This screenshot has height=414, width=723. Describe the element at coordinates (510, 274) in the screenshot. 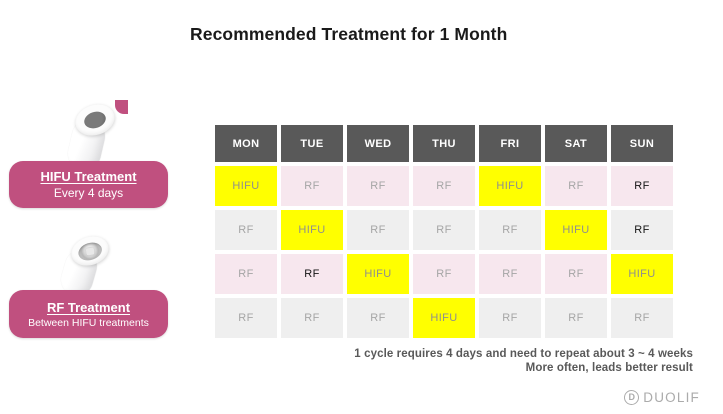

I see `schedule-cell-week3-fri: RF` at that location.